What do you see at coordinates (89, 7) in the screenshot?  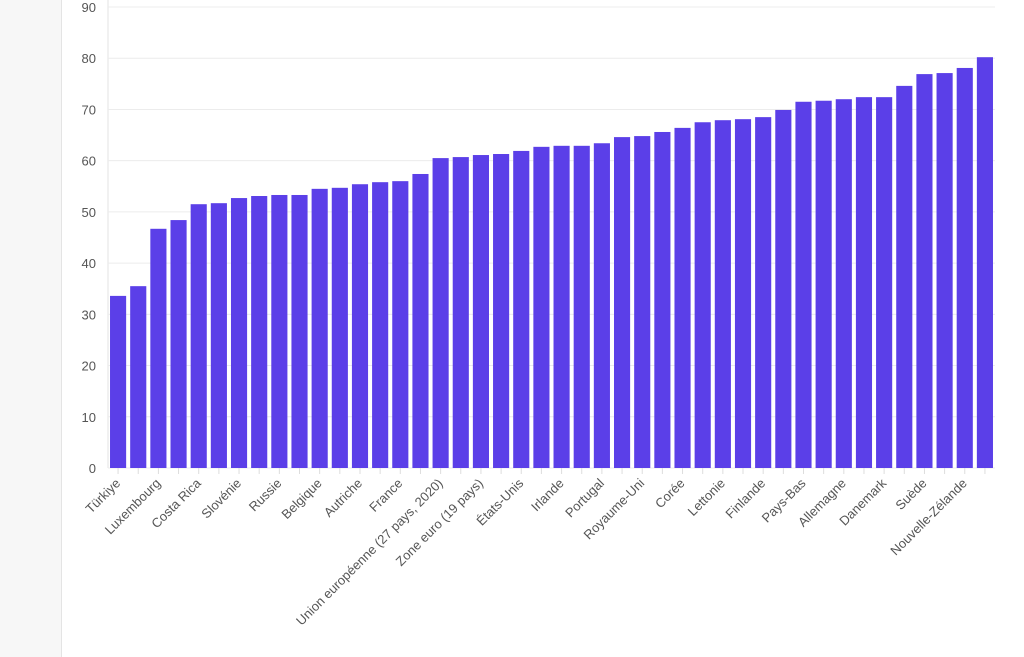 I see `y-tick-label: 90` at bounding box center [89, 7].